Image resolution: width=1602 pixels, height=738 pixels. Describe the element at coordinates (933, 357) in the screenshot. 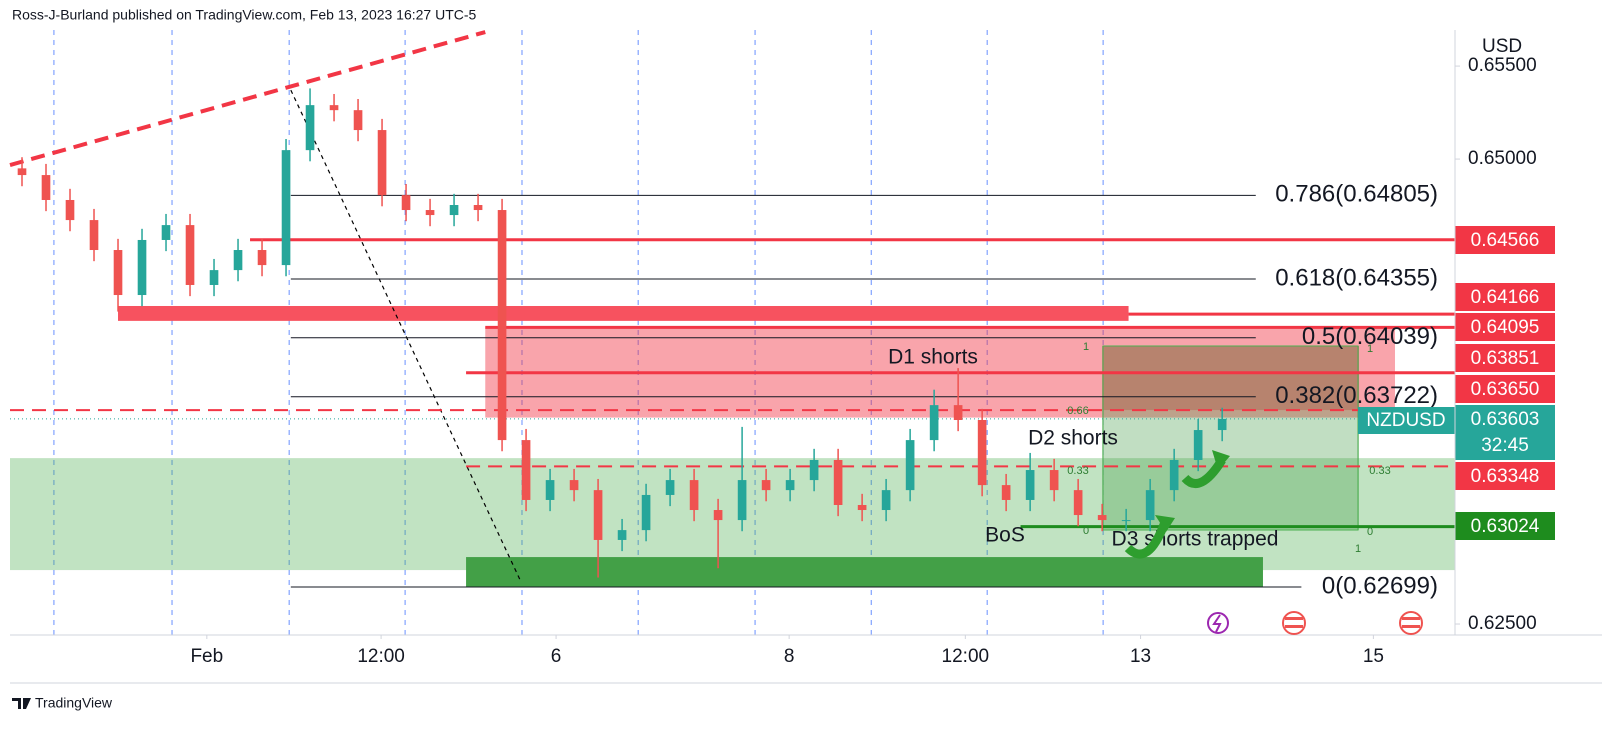

I see `annotation: D1 shorts` at that location.